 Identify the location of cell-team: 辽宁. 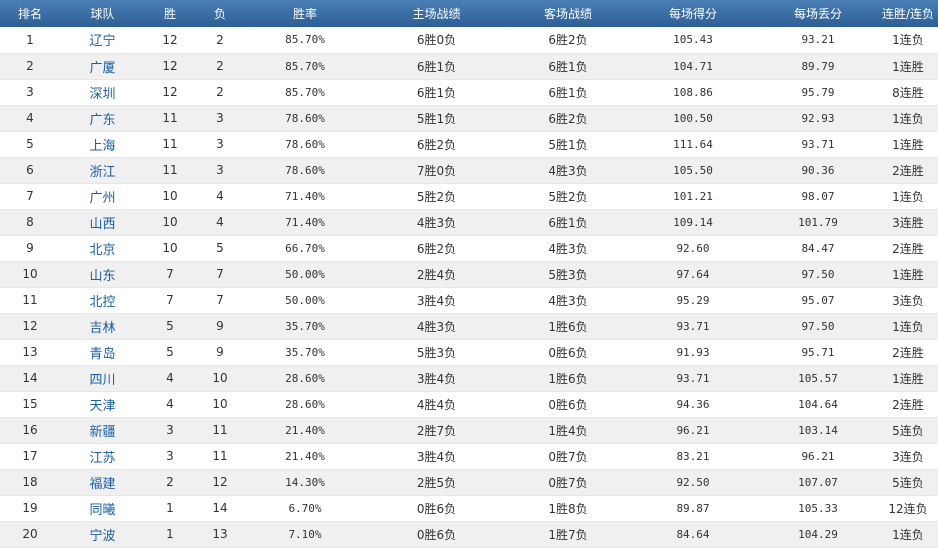
(102, 40).